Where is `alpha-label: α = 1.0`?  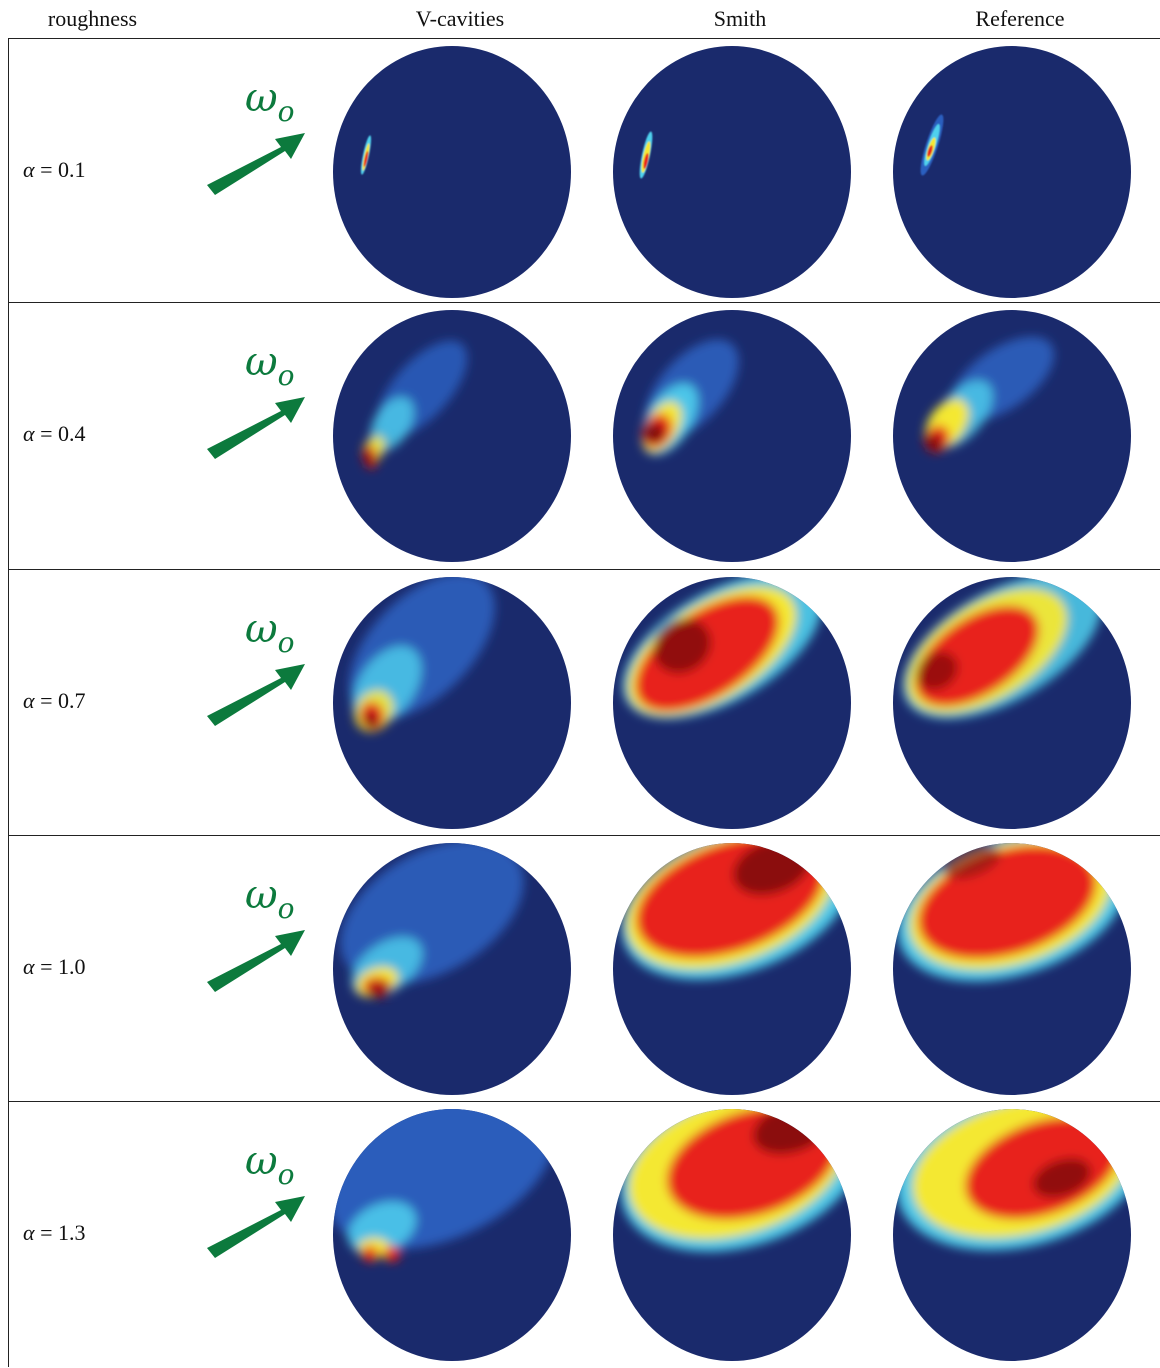
alpha-label: α = 1.0 is located at coordinates (54, 967).